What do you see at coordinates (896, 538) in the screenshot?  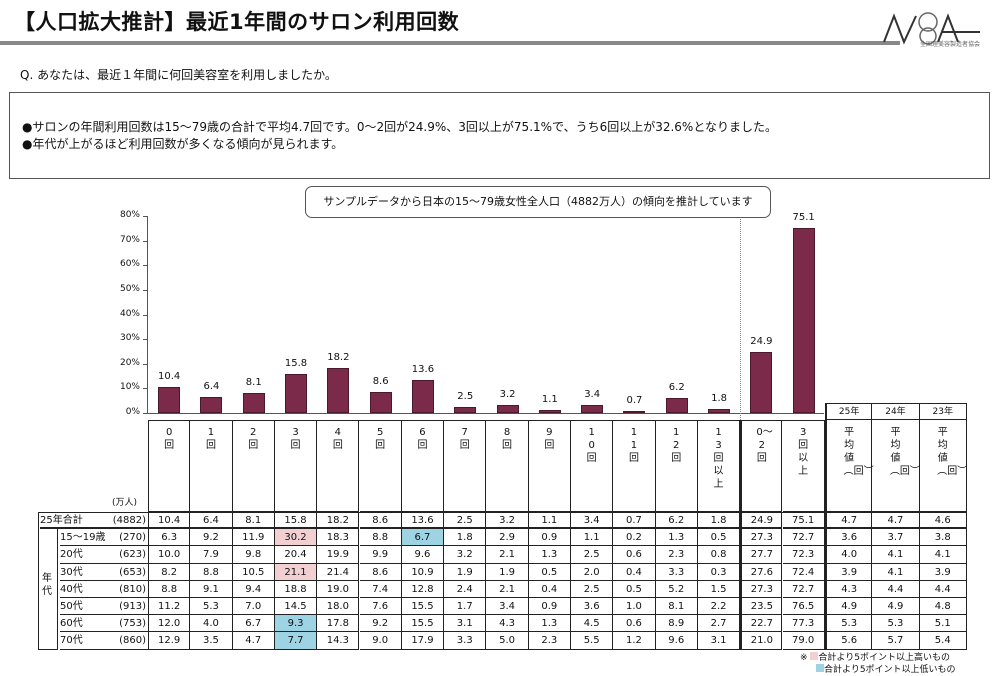 I see `table-cell: 3.7` at bounding box center [896, 538].